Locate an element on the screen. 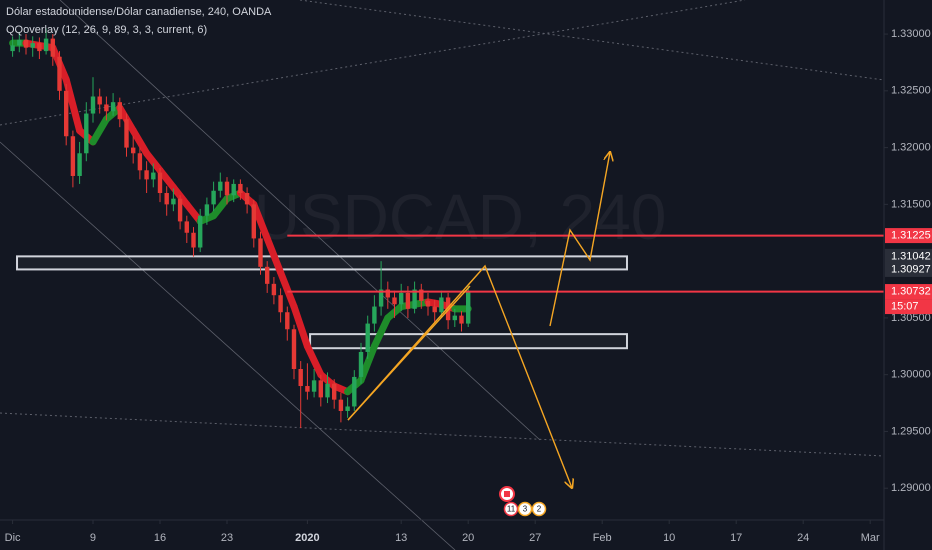 The image size is (932, 550). price-tag-label: 1.30927 is located at coordinates (911, 269).